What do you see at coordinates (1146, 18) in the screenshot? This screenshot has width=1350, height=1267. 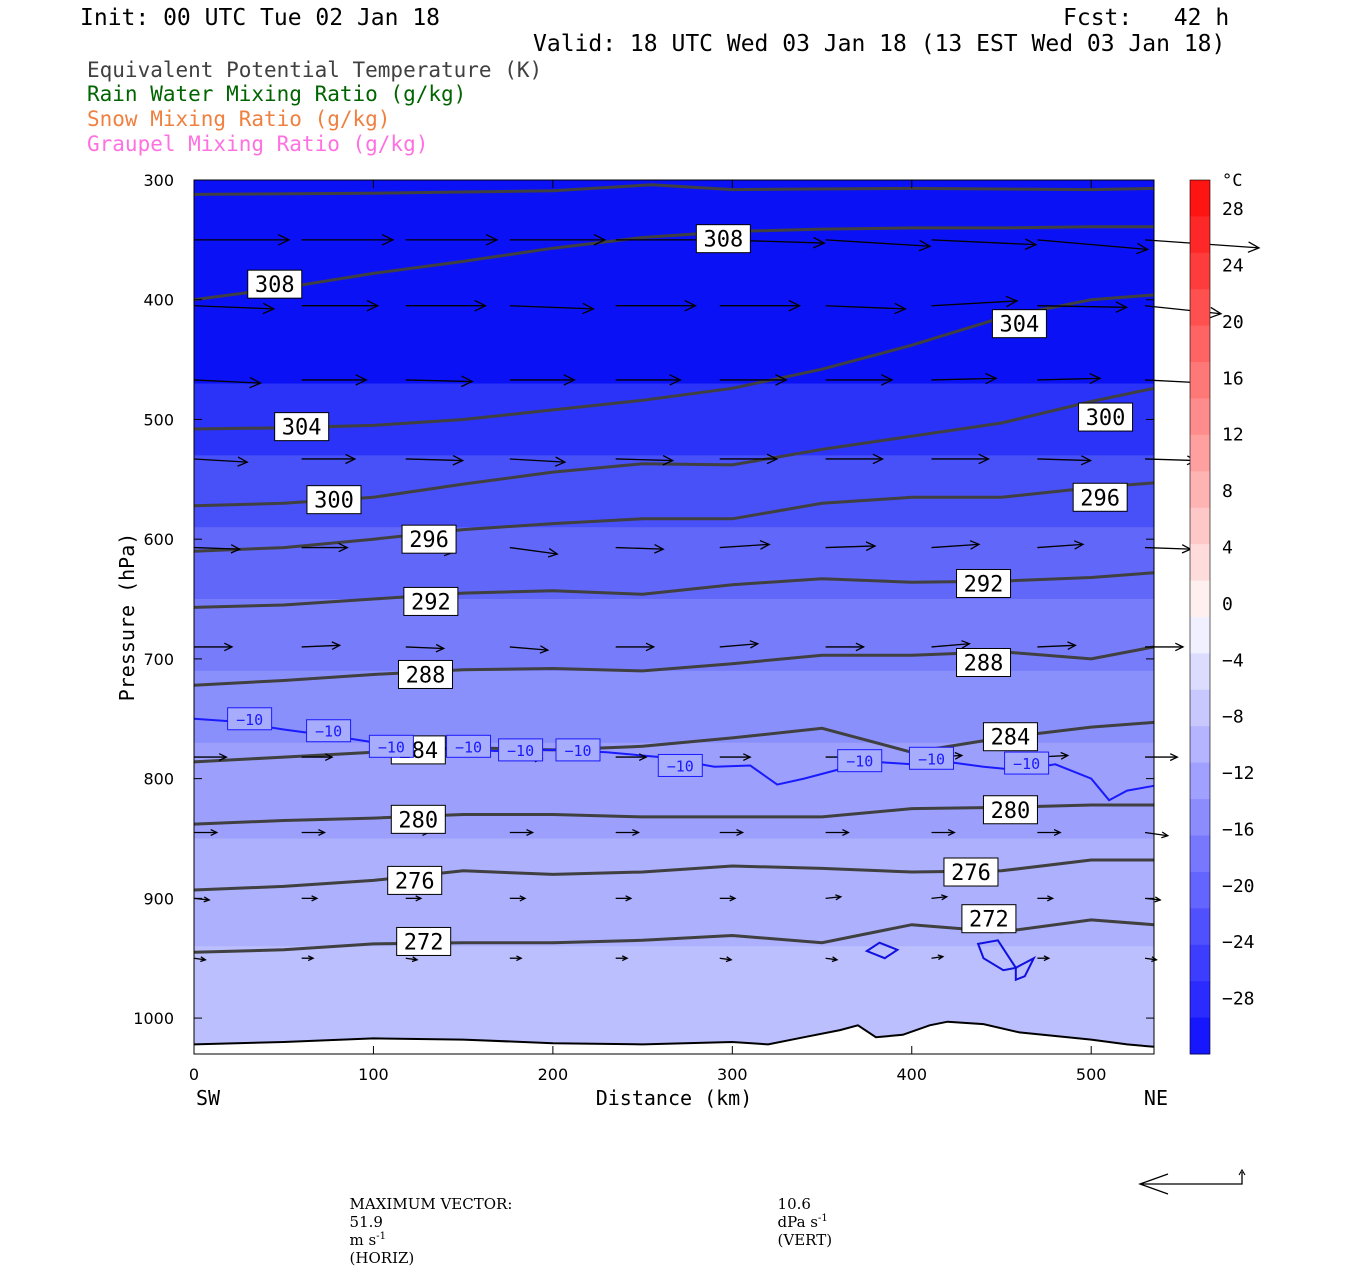 I see `forecast-hour: Fcst: 42 h` at bounding box center [1146, 18].